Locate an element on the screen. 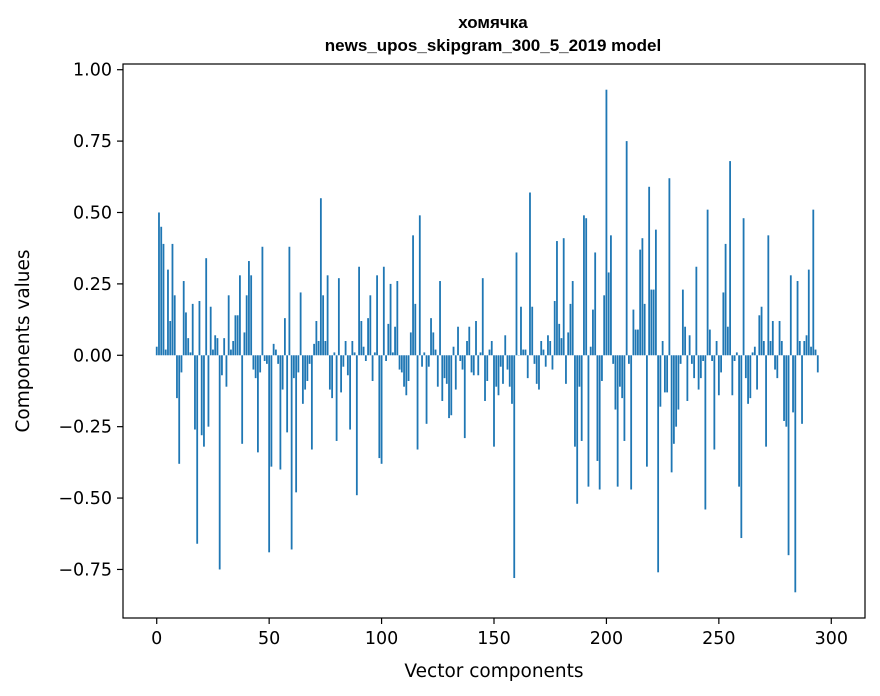 Image resolution: width=880 pixels, height=696 pixels. y-axis-ticks: −0.75 −0.50 −0.25 0.00 0.25 0.50 0.75 1.00 is located at coordinates (90, 320).